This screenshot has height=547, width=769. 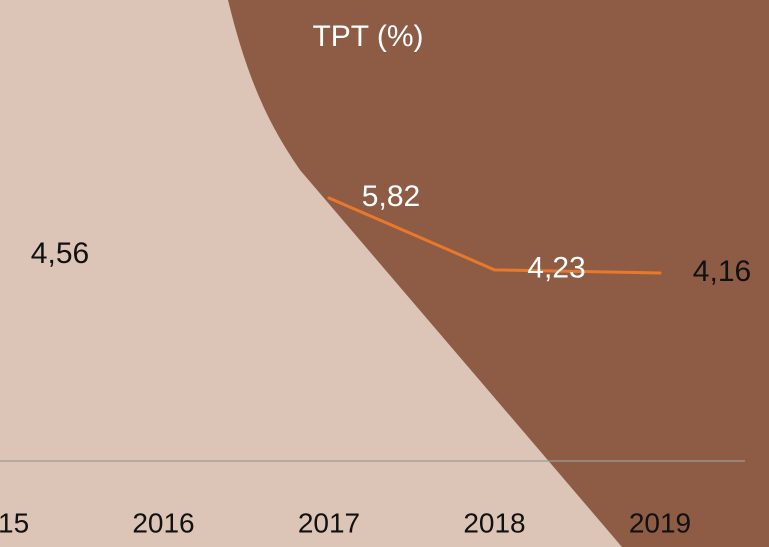 What do you see at coordinates (367, 36) in the screenshot?
I see `chart-title: TPT (%)` at bounding box center [367, 36].